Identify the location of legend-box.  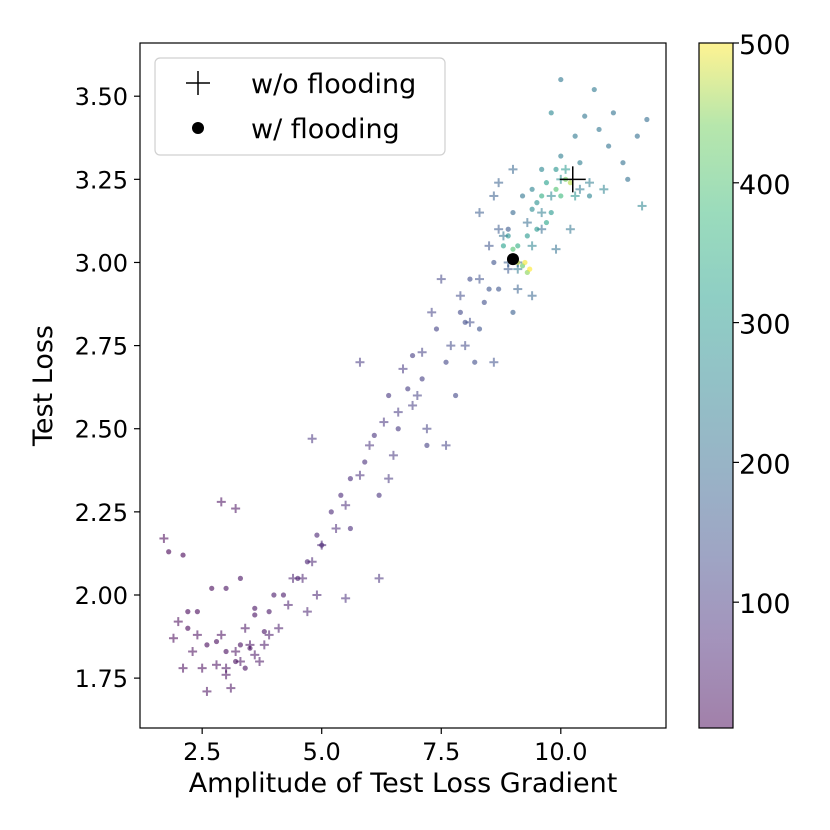
(300, 106).